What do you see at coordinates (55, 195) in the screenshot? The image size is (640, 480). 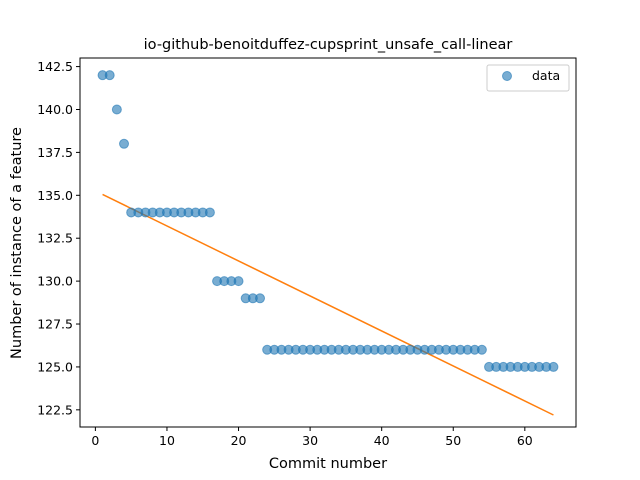 I see `y-tick-label: 135.0` at bounding box center [55, 195].